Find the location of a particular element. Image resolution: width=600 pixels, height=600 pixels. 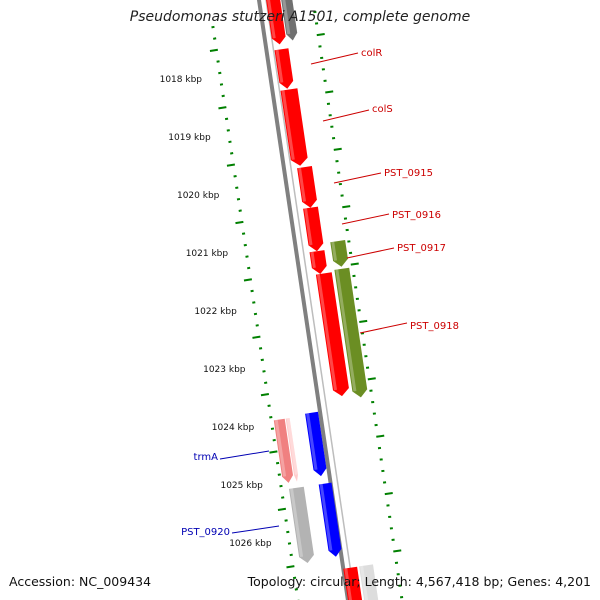

gene-label: colR is located at coordinates (371, 53).